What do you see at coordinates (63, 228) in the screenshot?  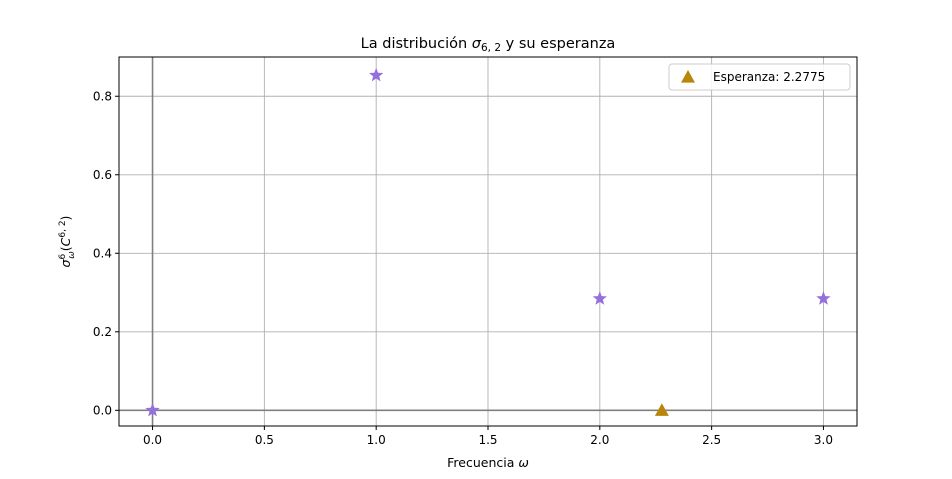 I see `ylabel-c-sup: 6, 2` at bounding box center [63, 228].